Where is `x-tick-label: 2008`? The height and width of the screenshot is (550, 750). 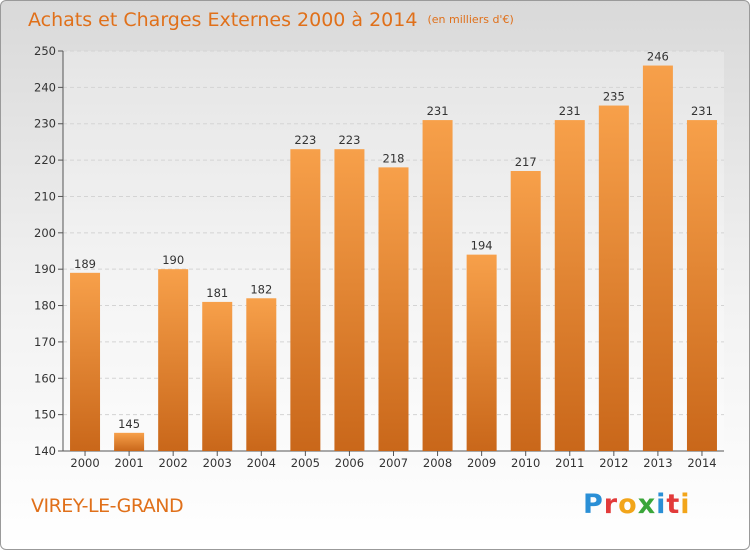
x-tick-label: 2008 is located at coordinates (437, 463).